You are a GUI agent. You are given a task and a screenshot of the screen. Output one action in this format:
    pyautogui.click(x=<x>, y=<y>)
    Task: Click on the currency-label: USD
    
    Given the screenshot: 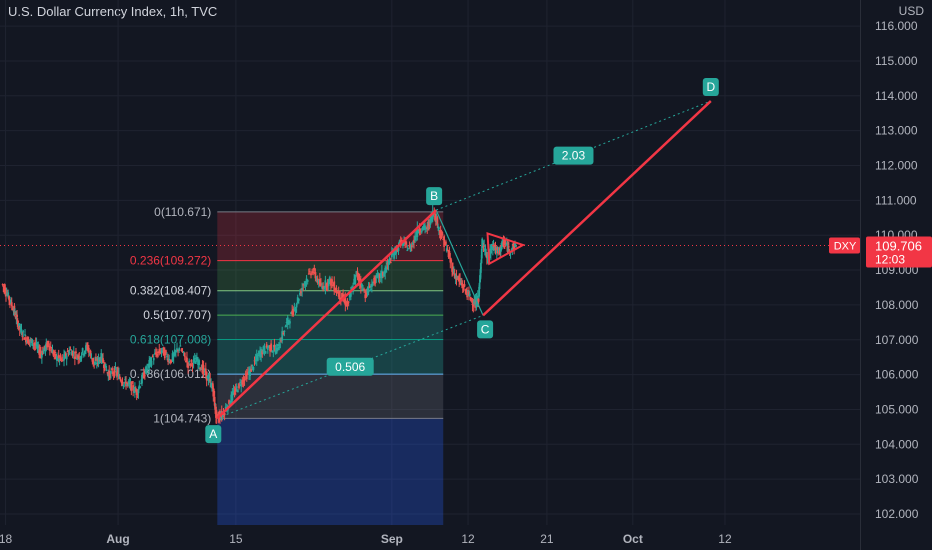 What is the action you would take?
    pyautogui.click(x=911, y=11)
    